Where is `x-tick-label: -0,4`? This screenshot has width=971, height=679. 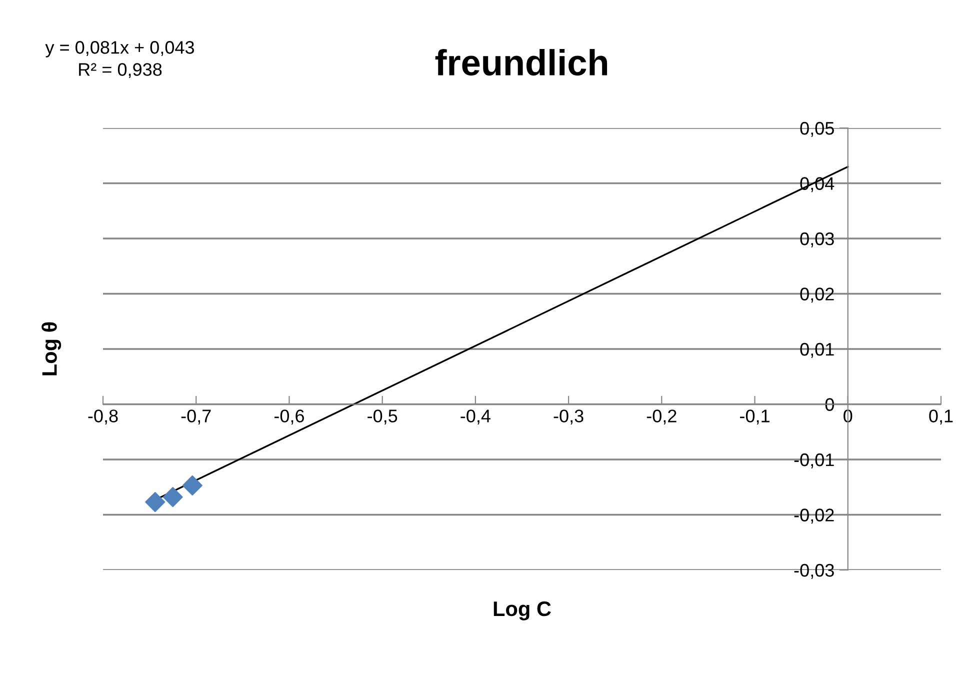
x-tick-label: -0,4 is located at coordinates (475, 417).